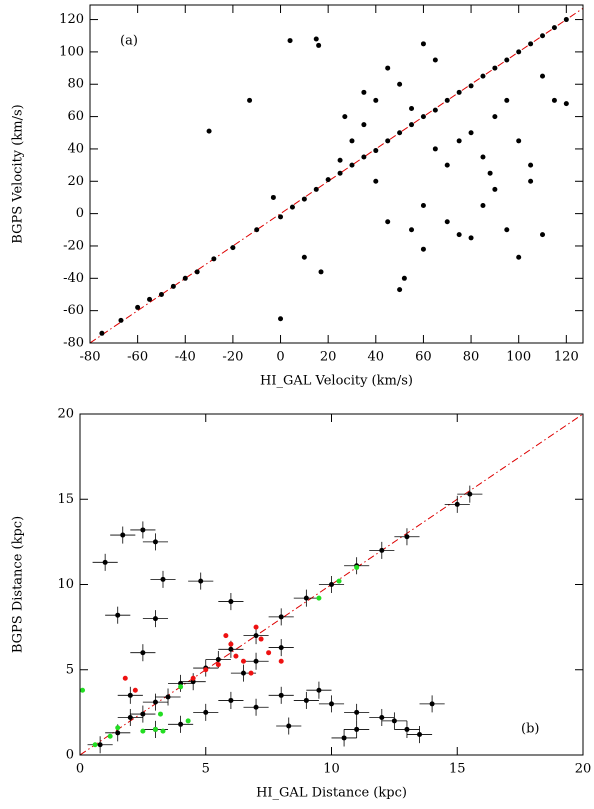 The image size is (594, 809). I want to click on x-tick-label: 120, so click(566, 357).